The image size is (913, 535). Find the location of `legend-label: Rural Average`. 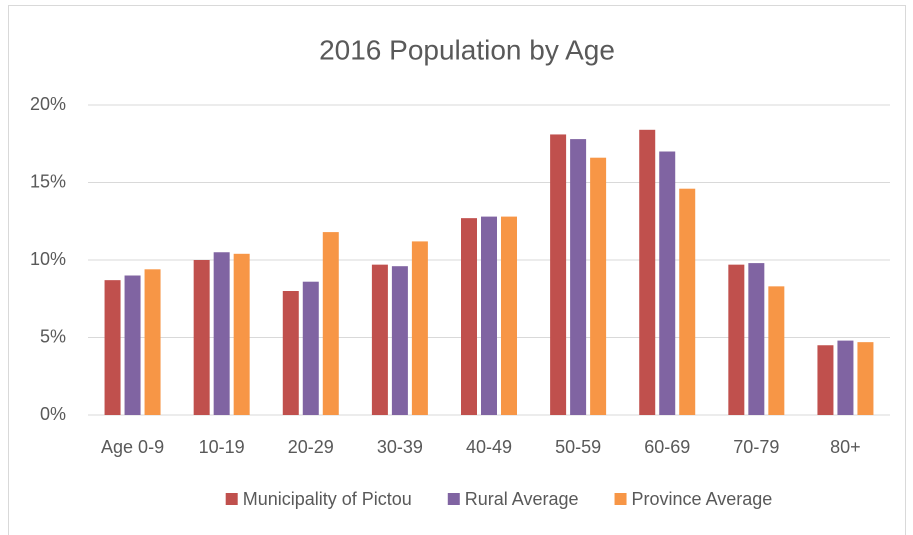

legend-label: Rural Average is located at coordinates (522, 499).